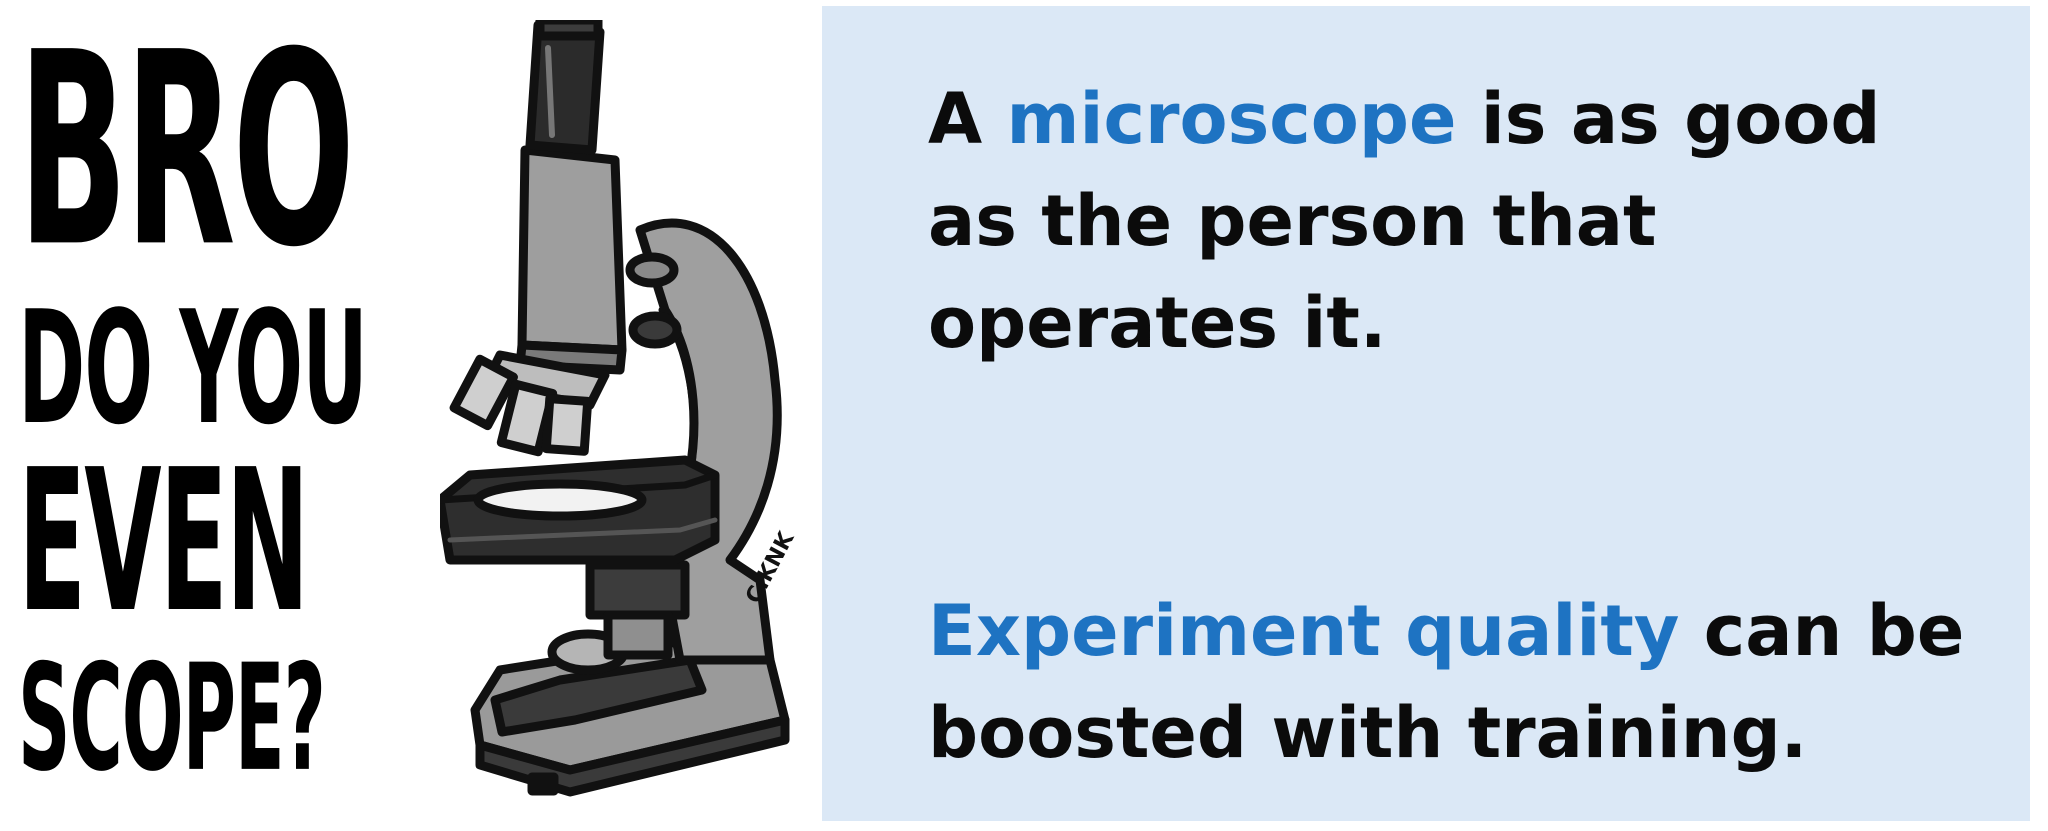  What do you see at coordinates (1668, 119) in the screenshot?
I see `statement-1-suffix: is as good` at bounding box center [1668, 119].